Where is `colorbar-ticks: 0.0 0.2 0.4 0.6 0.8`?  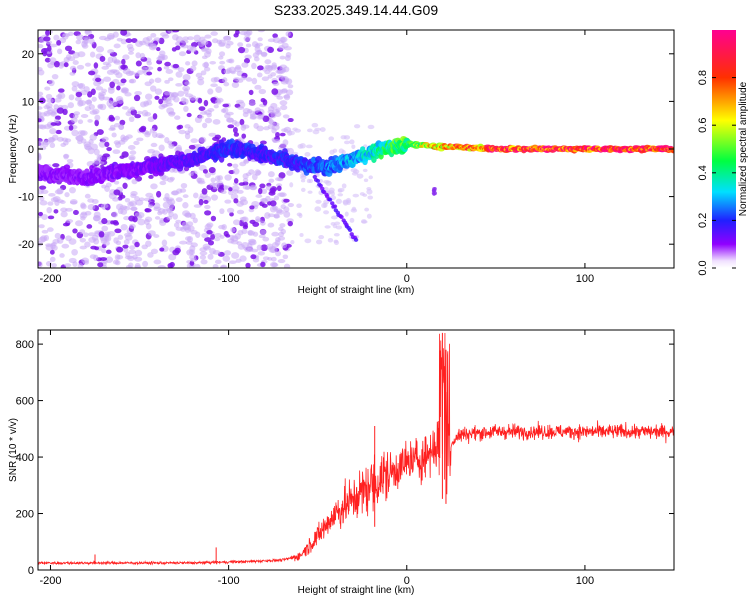
colorbar-ticks: 0.0 0.2 0.4 0.6 0.8 is located at coordinates (716, 173).